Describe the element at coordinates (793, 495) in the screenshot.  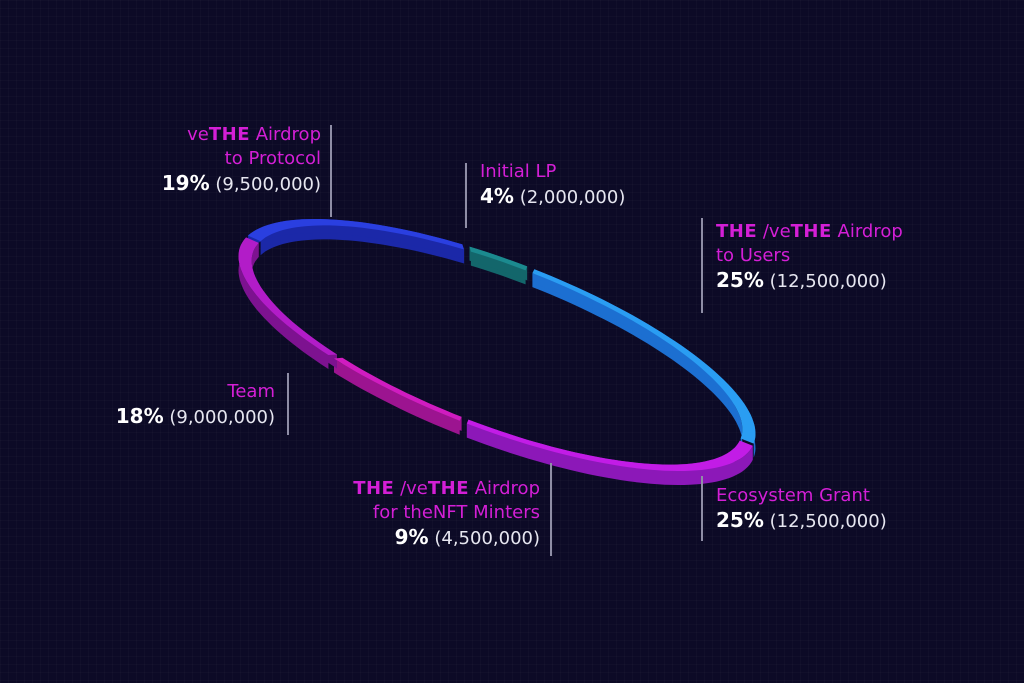
I see `label-title-line1: Ecosystem Grant` at that location.